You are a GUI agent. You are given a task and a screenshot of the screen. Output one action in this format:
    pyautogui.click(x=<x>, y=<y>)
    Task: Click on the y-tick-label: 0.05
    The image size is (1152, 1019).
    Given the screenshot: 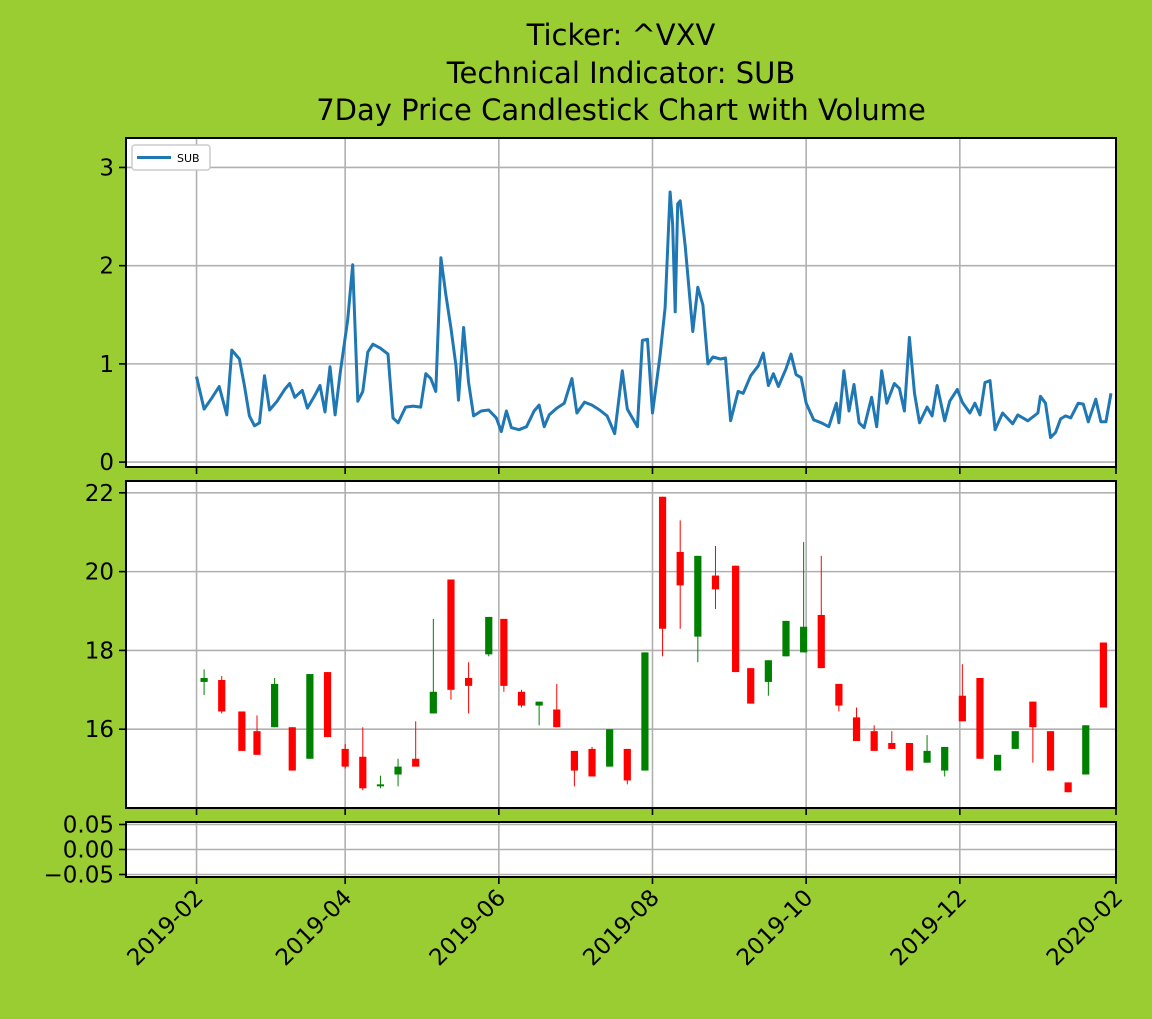 What is the action you would take?
    pyautogui.click(x=88, y=826)
    